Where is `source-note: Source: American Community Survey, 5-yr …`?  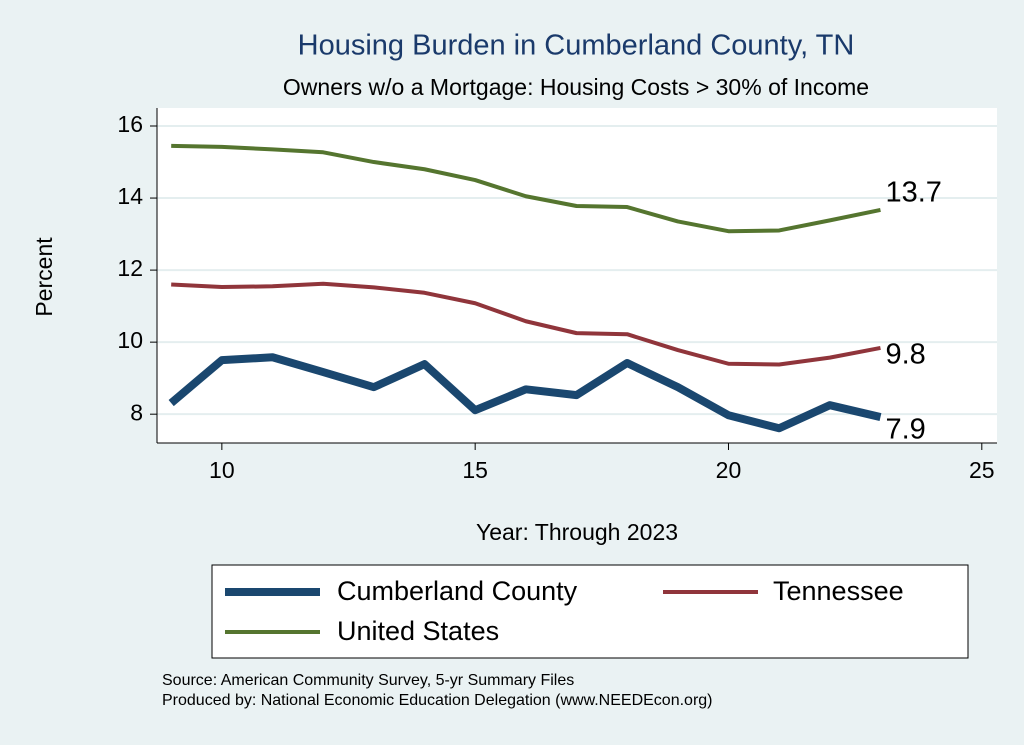
source-note: Source: American Community Survey, 5-yr … is located at coordinates (368, 680).